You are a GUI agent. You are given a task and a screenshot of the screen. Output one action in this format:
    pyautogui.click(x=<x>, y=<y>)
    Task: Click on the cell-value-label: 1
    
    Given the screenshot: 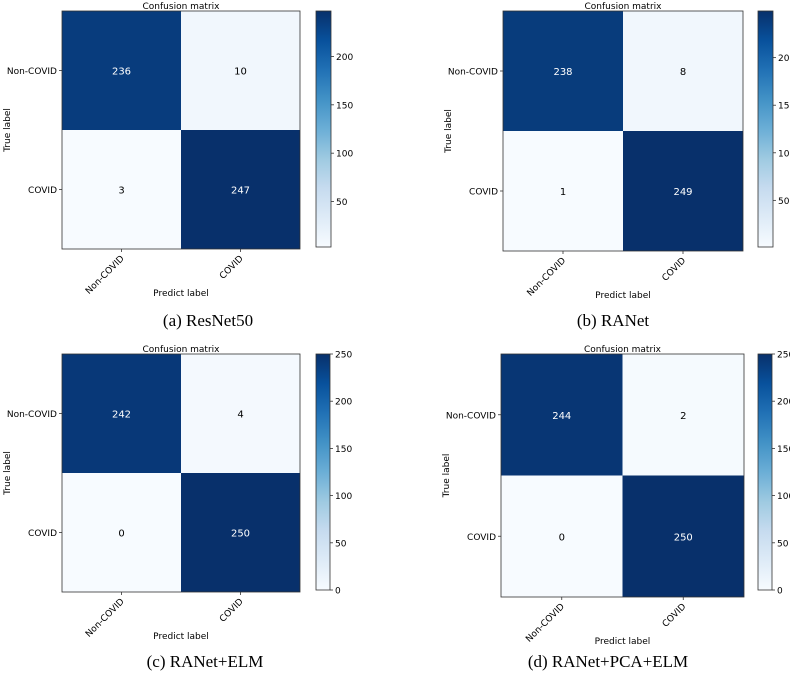 What is the action you would take?
    pyautogui.click(x=563, y=192)
    